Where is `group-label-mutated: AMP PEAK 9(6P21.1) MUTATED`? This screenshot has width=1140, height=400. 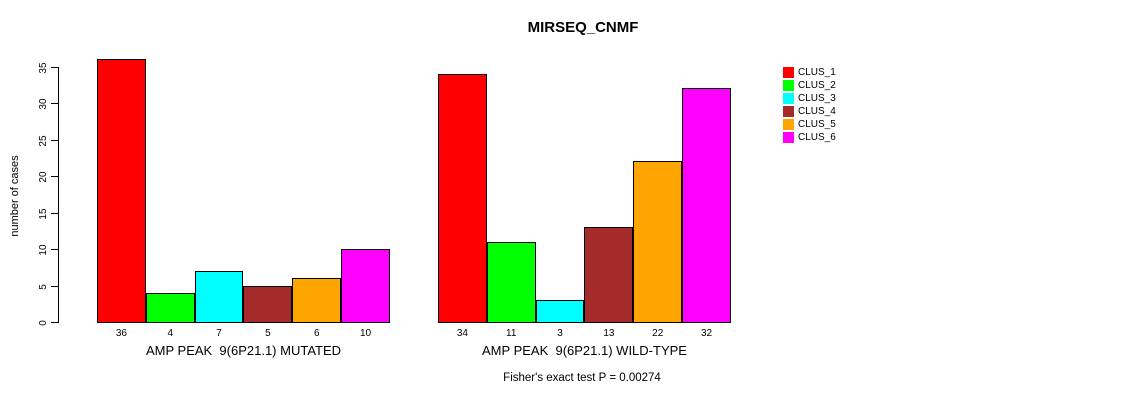
group-label-mutated: AMP PEAK 9(6P21.1) MUTATED is located at coordinates (243, 350).